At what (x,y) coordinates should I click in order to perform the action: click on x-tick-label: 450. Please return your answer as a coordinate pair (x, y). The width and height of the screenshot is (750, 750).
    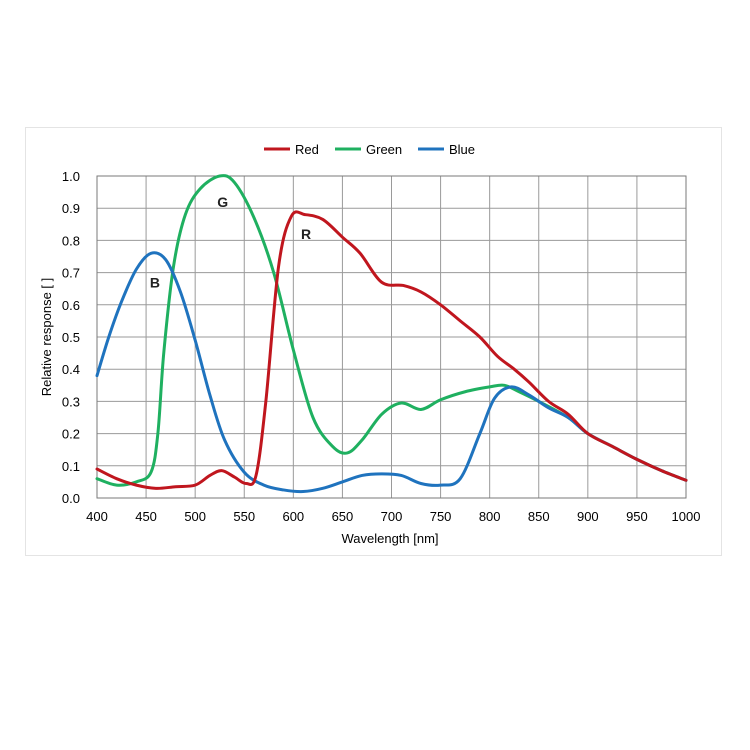
    Looking at the image, I should click on (146, 516).